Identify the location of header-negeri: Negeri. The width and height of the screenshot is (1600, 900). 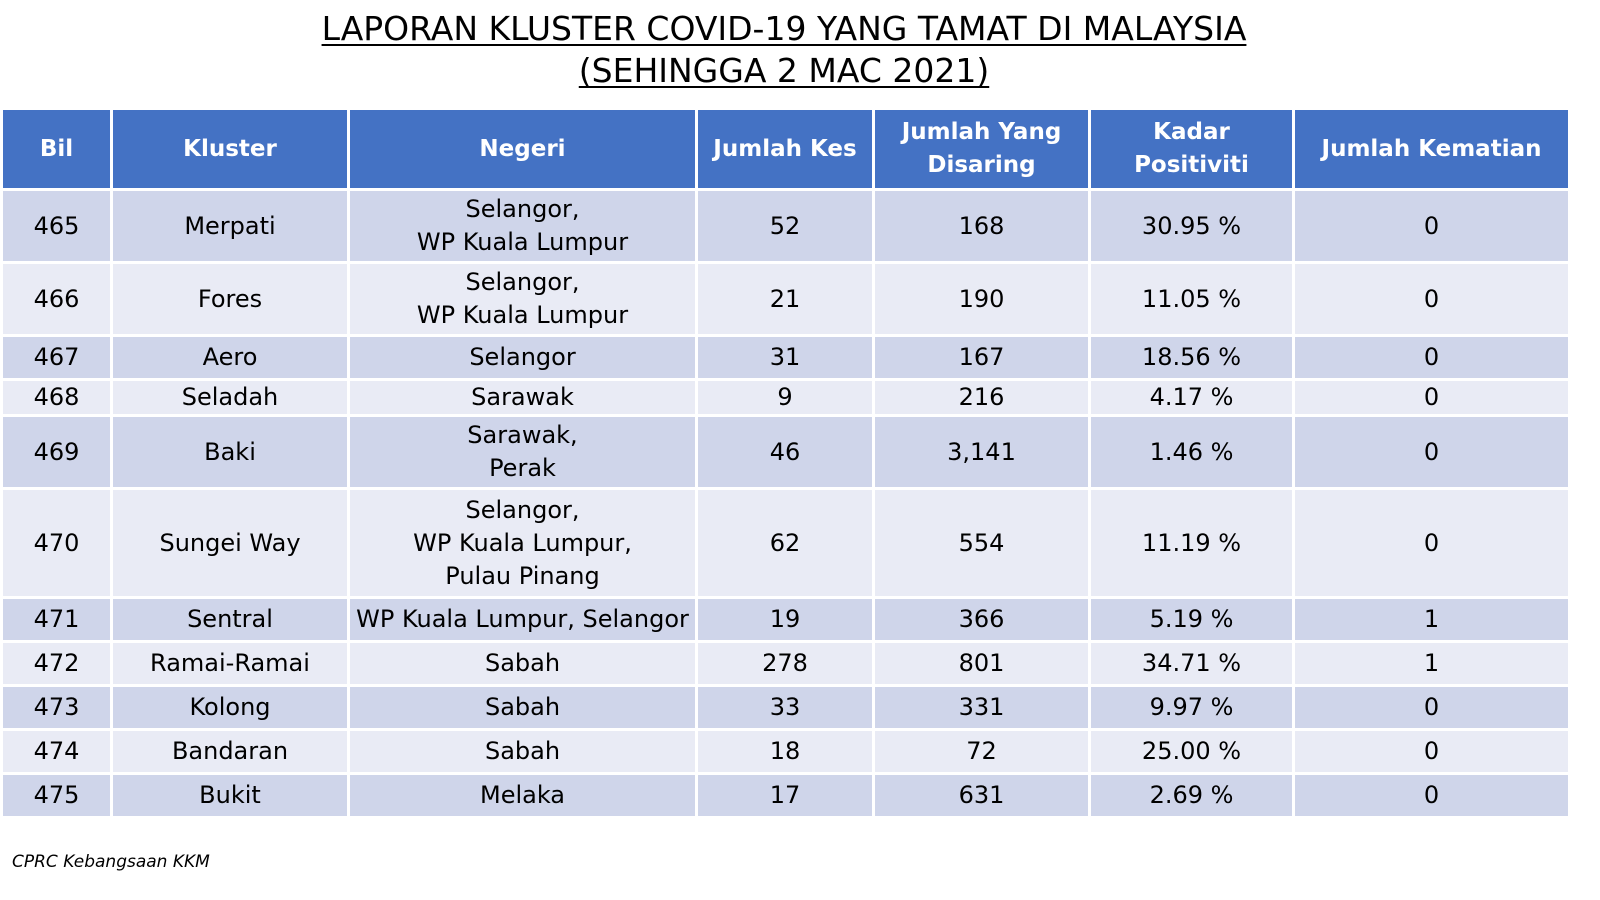
(522, 149).